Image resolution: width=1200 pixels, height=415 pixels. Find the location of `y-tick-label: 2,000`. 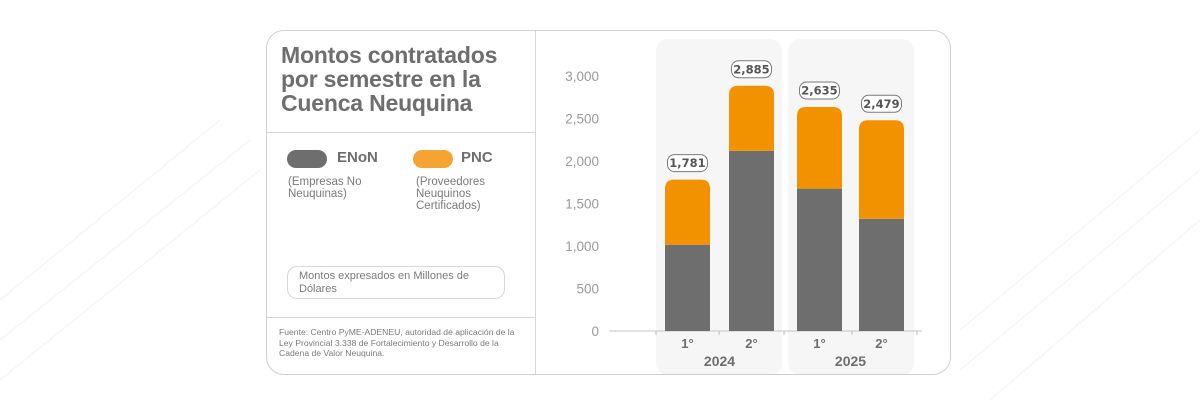

y-tick-label: 2,000 is located at coordinates (582, 161).